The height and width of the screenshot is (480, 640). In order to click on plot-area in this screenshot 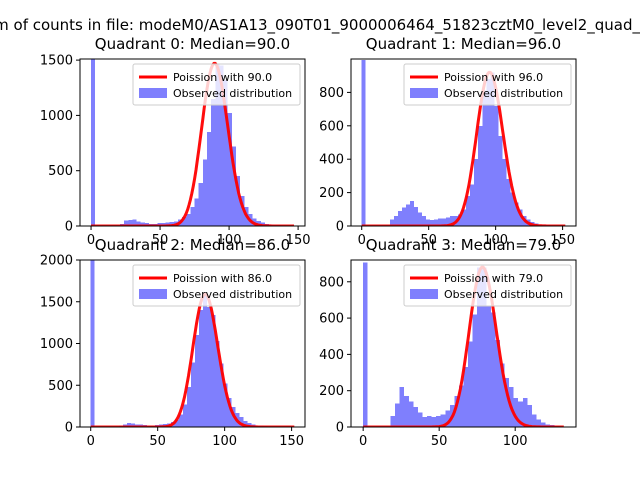, I will do `click(463, 344)`.